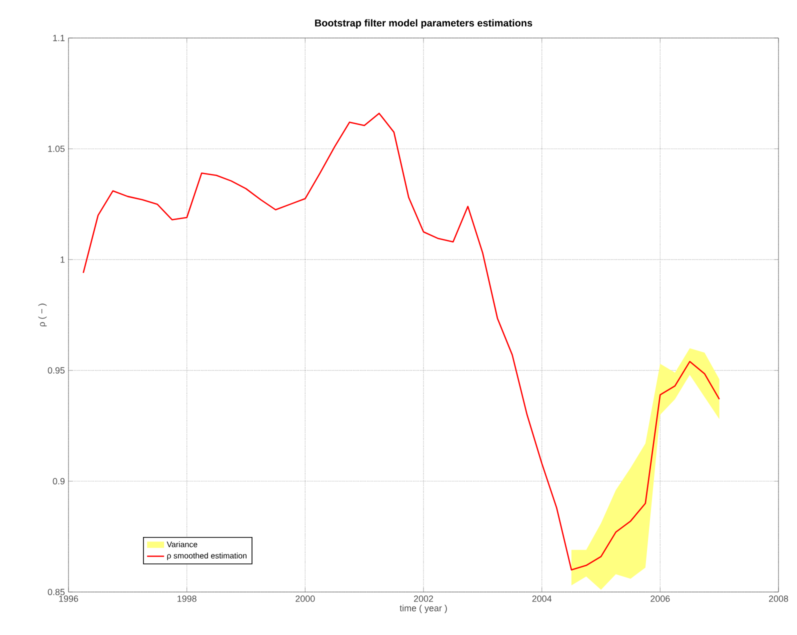 The height and width of the screenshot is (635, 797). What do you see at coordinates (542, 599) in the screenshot?
I see `x-tick-label: 2004` at bounding box center [542, 599].